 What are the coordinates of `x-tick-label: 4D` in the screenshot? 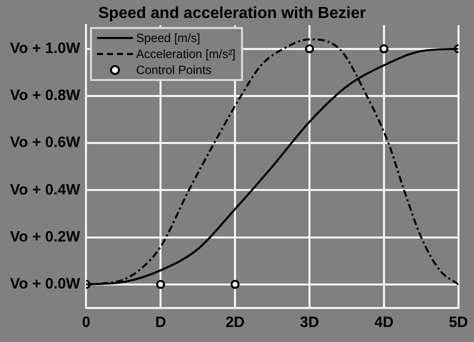 It's located at (384, 323).